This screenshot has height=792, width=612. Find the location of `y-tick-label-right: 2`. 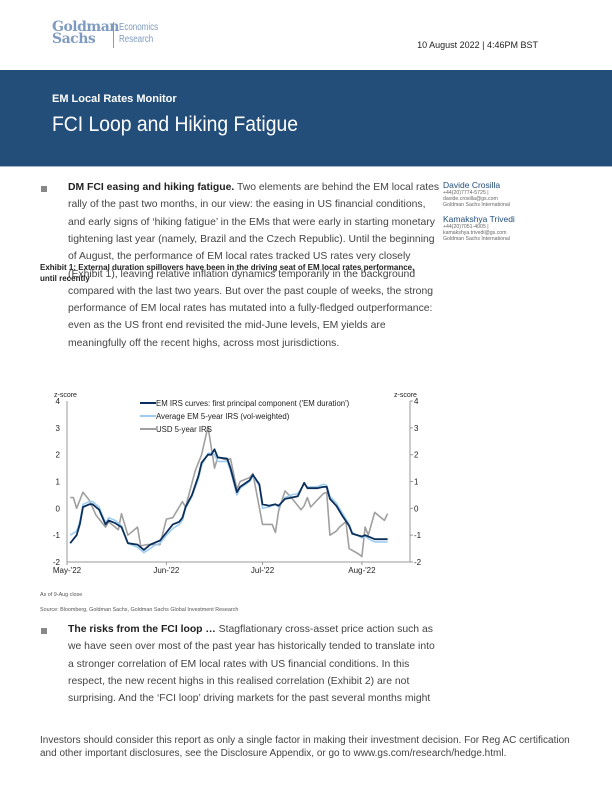

y-tick-label-right: 2 is located at coordinates (416, 455).